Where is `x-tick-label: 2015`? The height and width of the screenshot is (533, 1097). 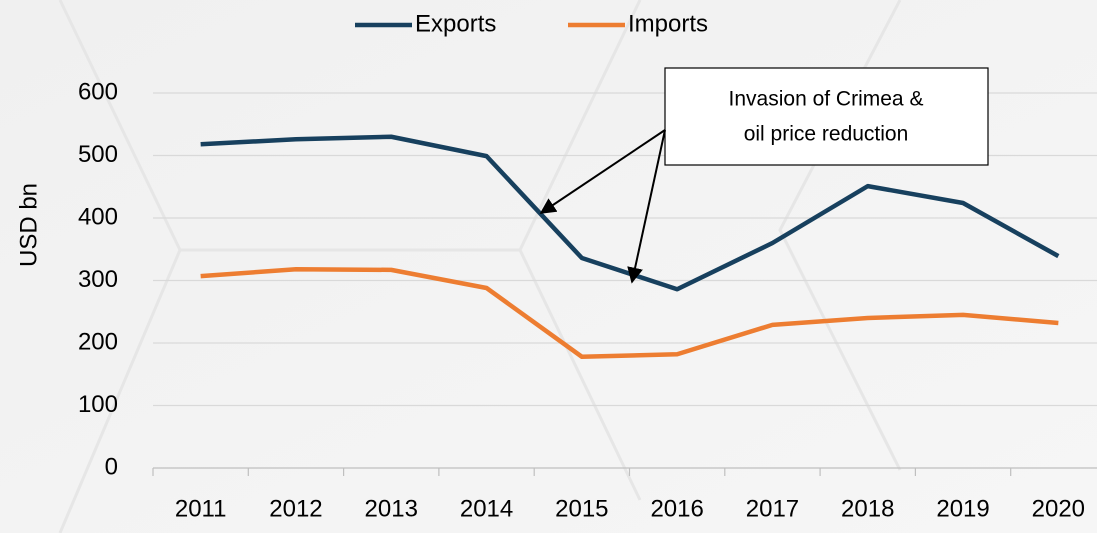
x-tick-label: 2015 is located at coordinates (581, 508).